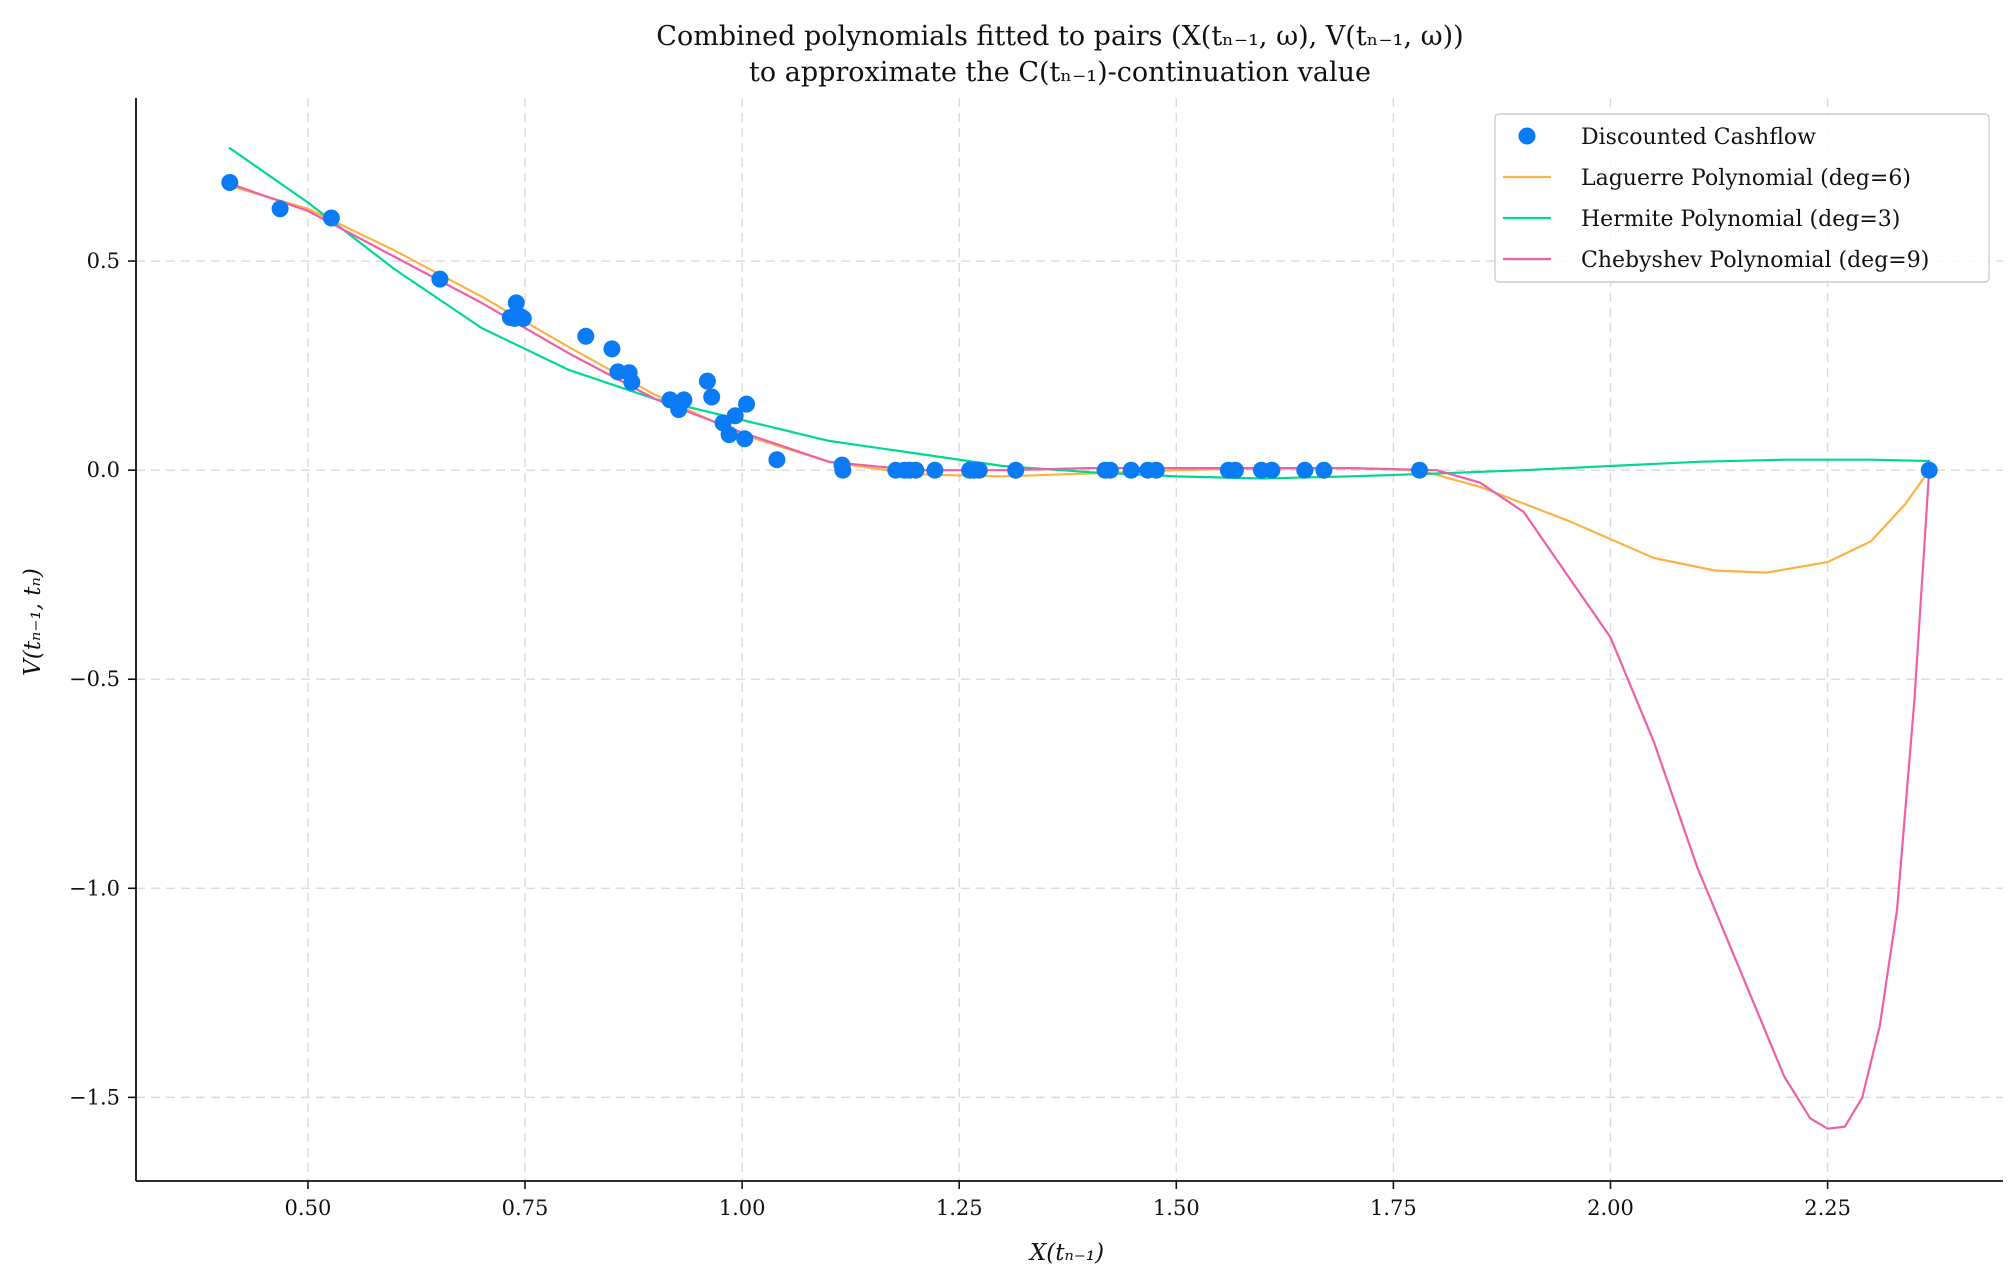  Describe the element at coordinates (33, 622) in the screenshot. I see `y-axis-label: V(tₙ₋₁, tₙ)` at that location.